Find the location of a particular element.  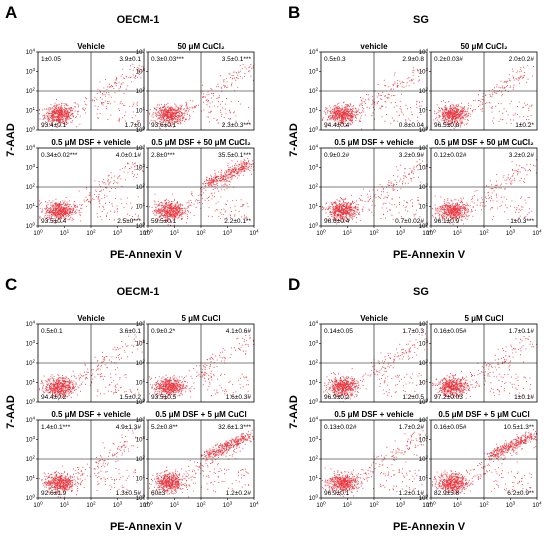

quadrant-lower-left: 97.2±0.03 is located at coordinates (448, 397).